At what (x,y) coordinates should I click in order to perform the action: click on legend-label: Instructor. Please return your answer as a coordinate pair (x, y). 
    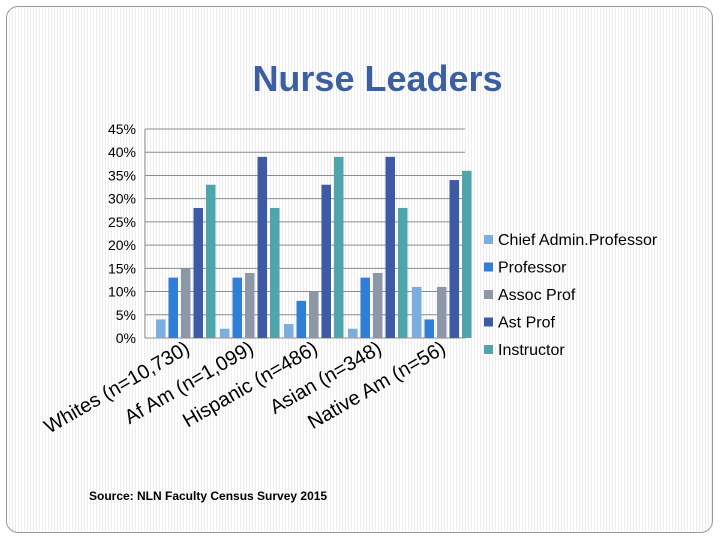
    Looking at the image, I should click on (531, 350).